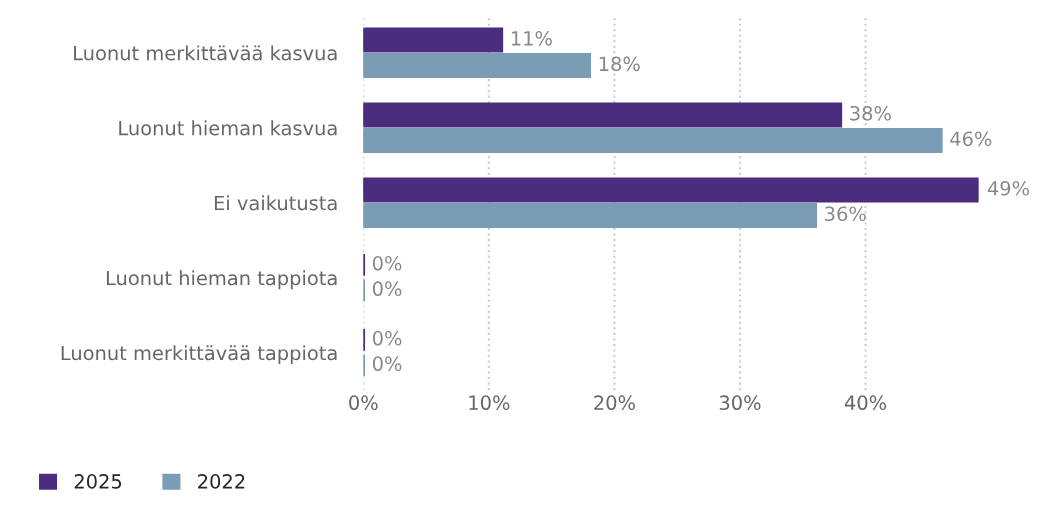  I want to click on y-tick-label: Luonut hieman kasvua, so click(228, 128).